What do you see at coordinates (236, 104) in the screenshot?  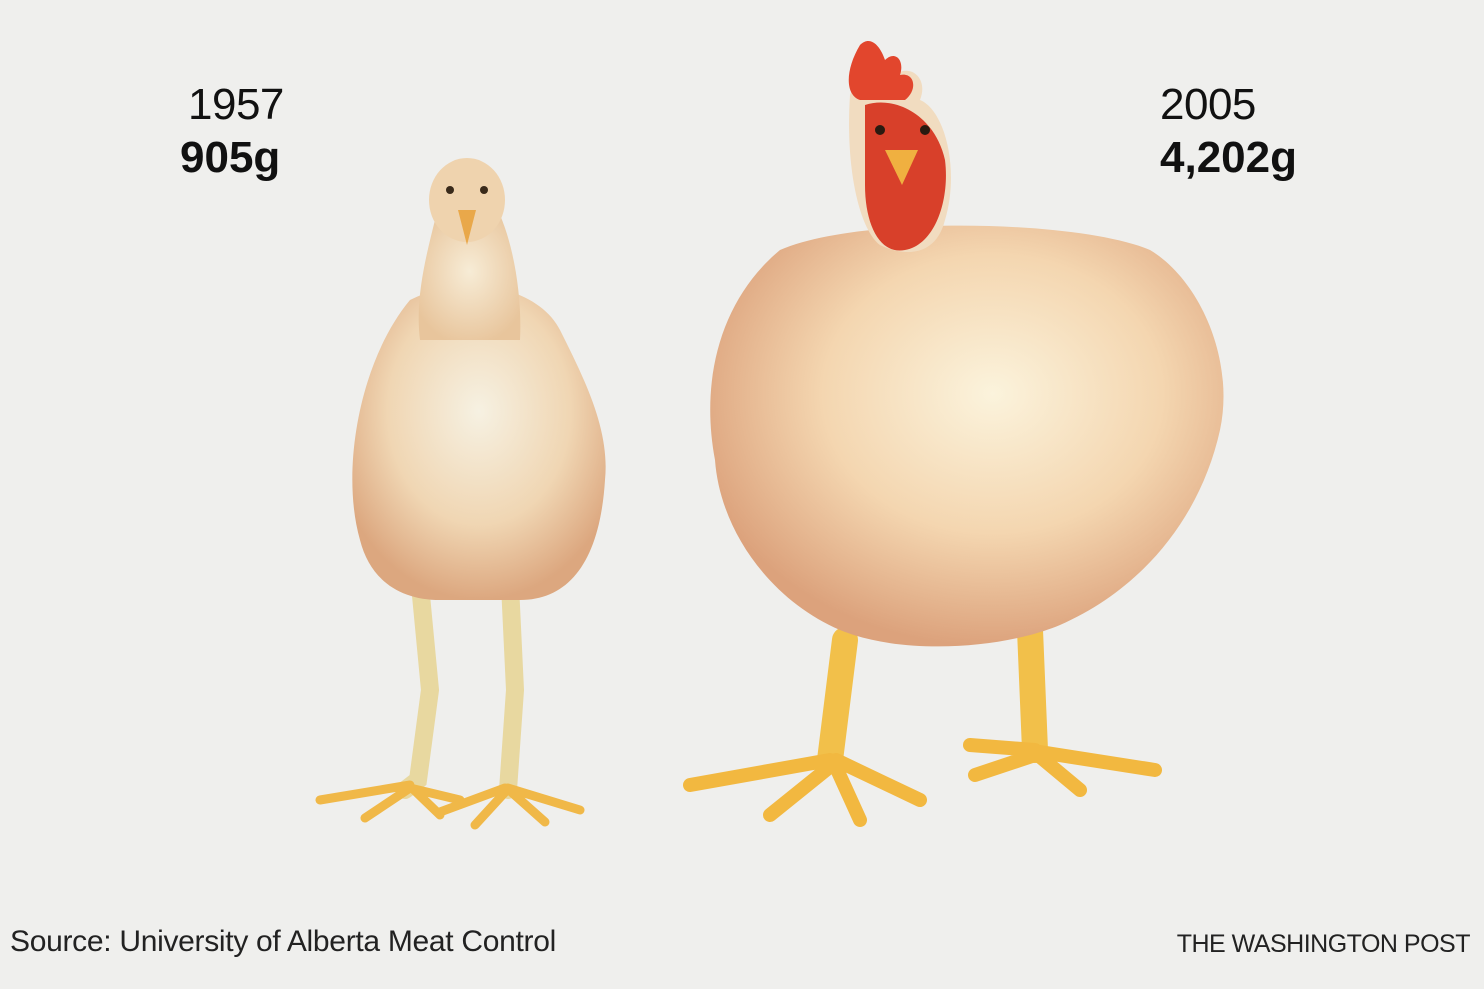 I see `year-1957: 1957` at bounding box center [236, 104].